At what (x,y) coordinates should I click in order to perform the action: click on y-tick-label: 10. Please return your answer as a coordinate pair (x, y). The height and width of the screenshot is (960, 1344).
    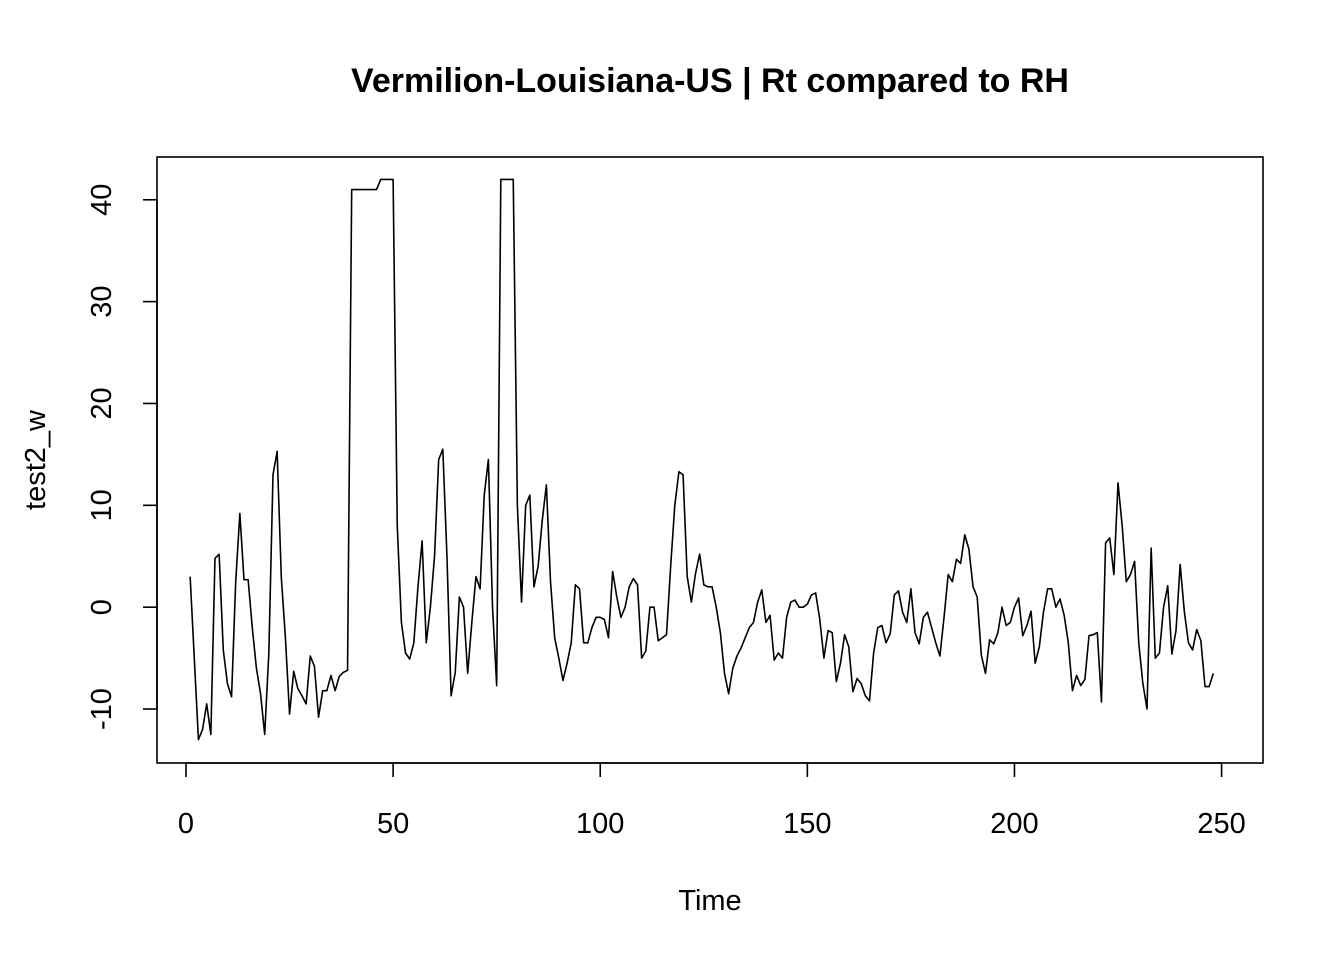
    Looking at the image, I should click on (102, 505).